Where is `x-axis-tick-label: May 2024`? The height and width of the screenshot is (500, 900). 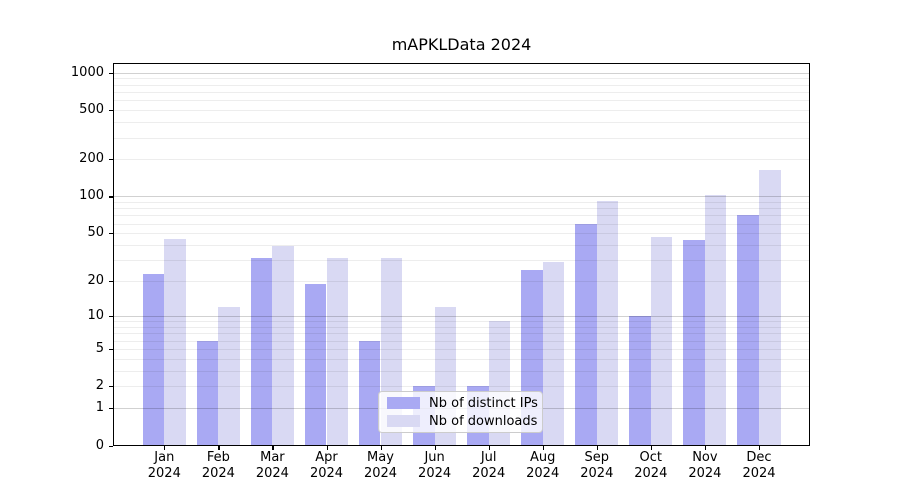 x-axis-tick-label: May 2024 is located at coordinates (381, 466).